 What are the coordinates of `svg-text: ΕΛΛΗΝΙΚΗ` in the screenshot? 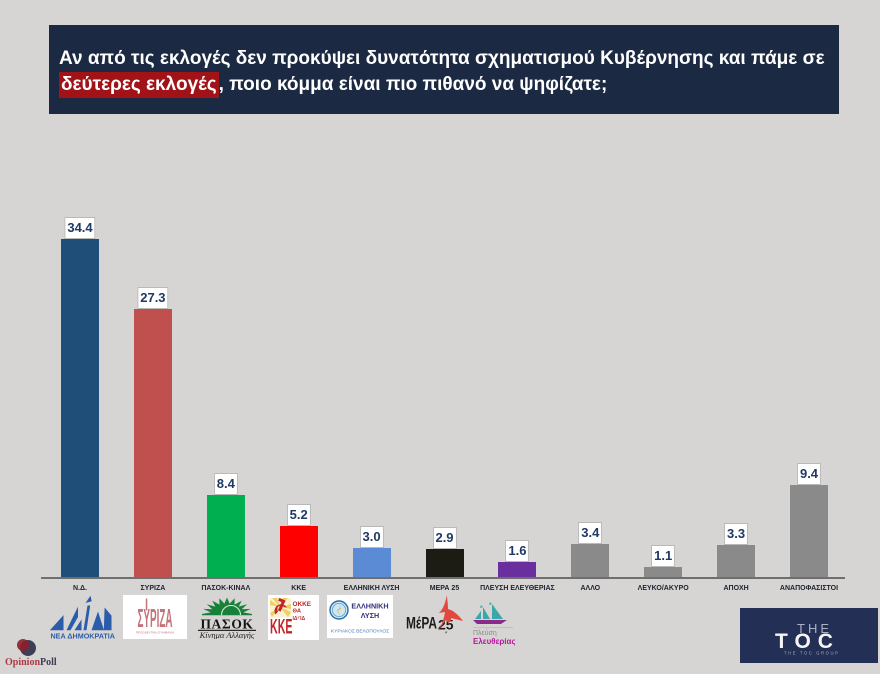 It's located at (369, 606).